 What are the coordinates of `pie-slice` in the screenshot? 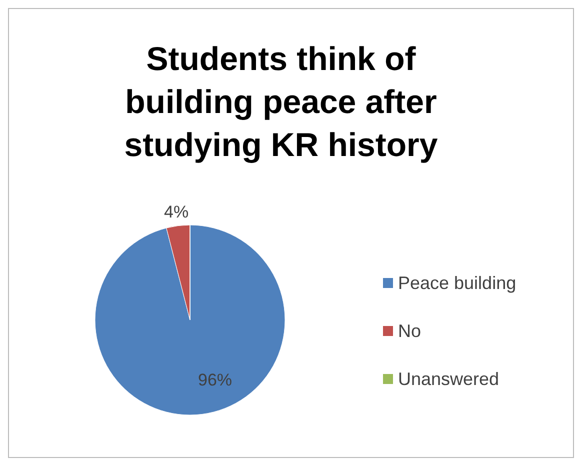 It's located at (190, 320).